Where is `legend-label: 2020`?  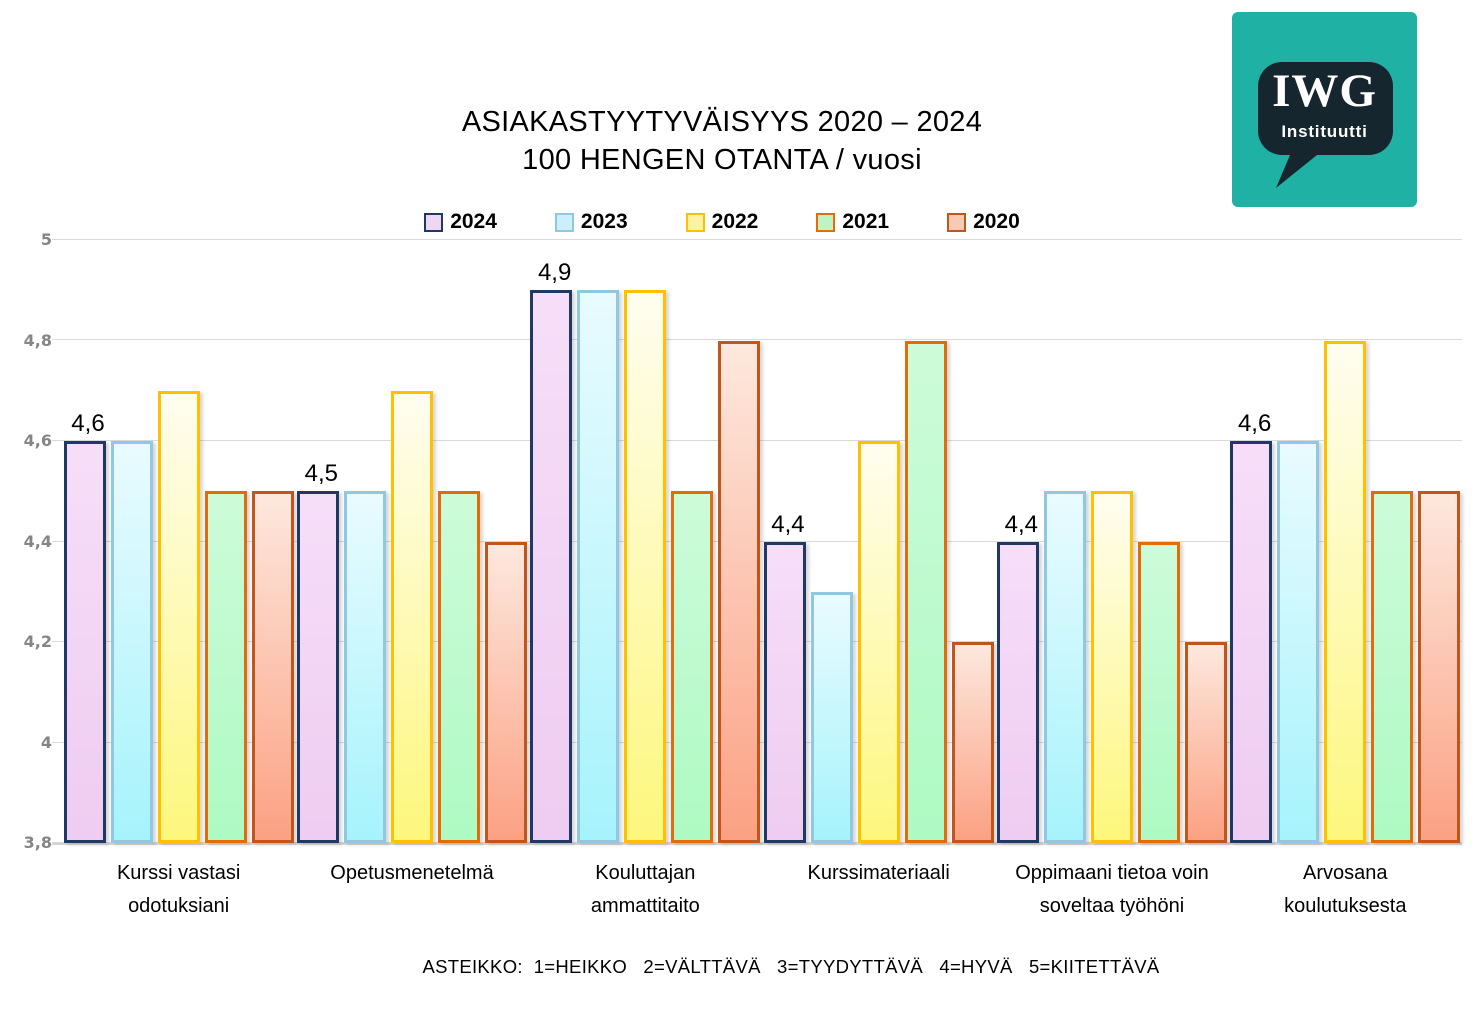 legend-label: 2020 is located at coordinates (996, 221).